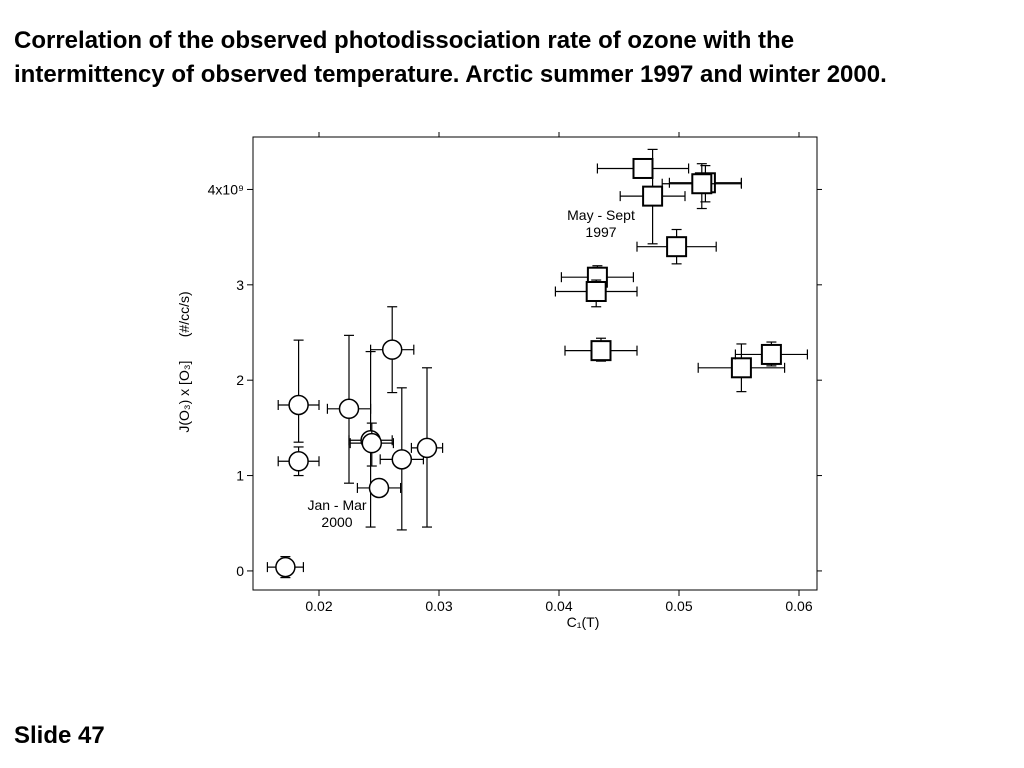 The width and height of the screenshot is (1024, 768). What do you see at coordinates (601, 215) in the screenshot?
I see `group-annotation: May - Sept` at bounding box center [601, 215].